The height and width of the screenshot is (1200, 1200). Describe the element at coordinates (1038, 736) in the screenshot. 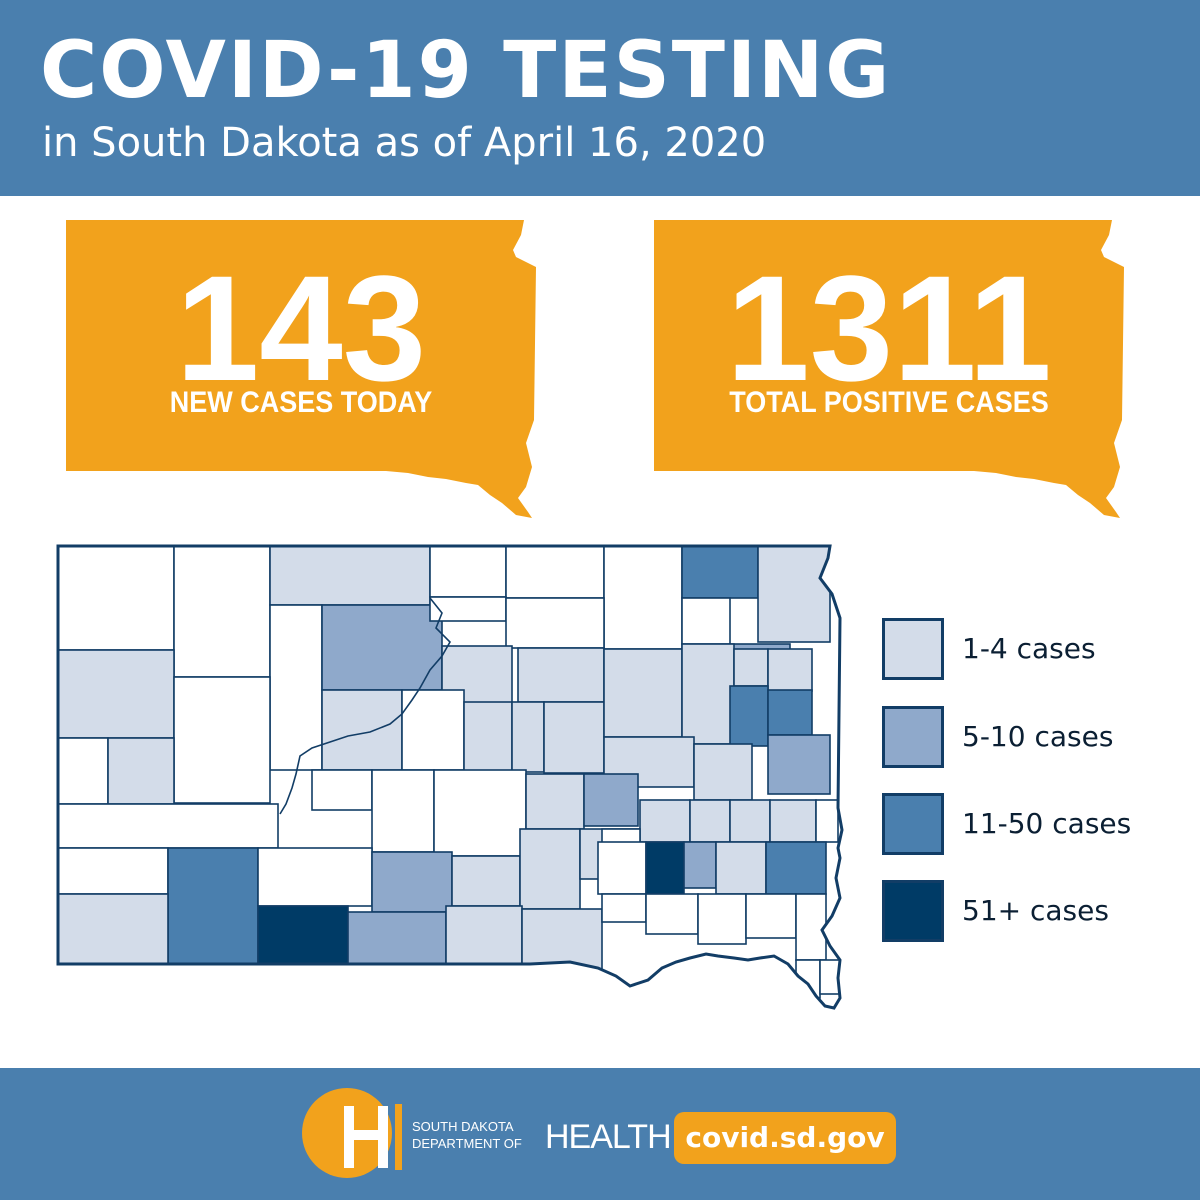

I see `legend-label: 5-10 cases` at that location.